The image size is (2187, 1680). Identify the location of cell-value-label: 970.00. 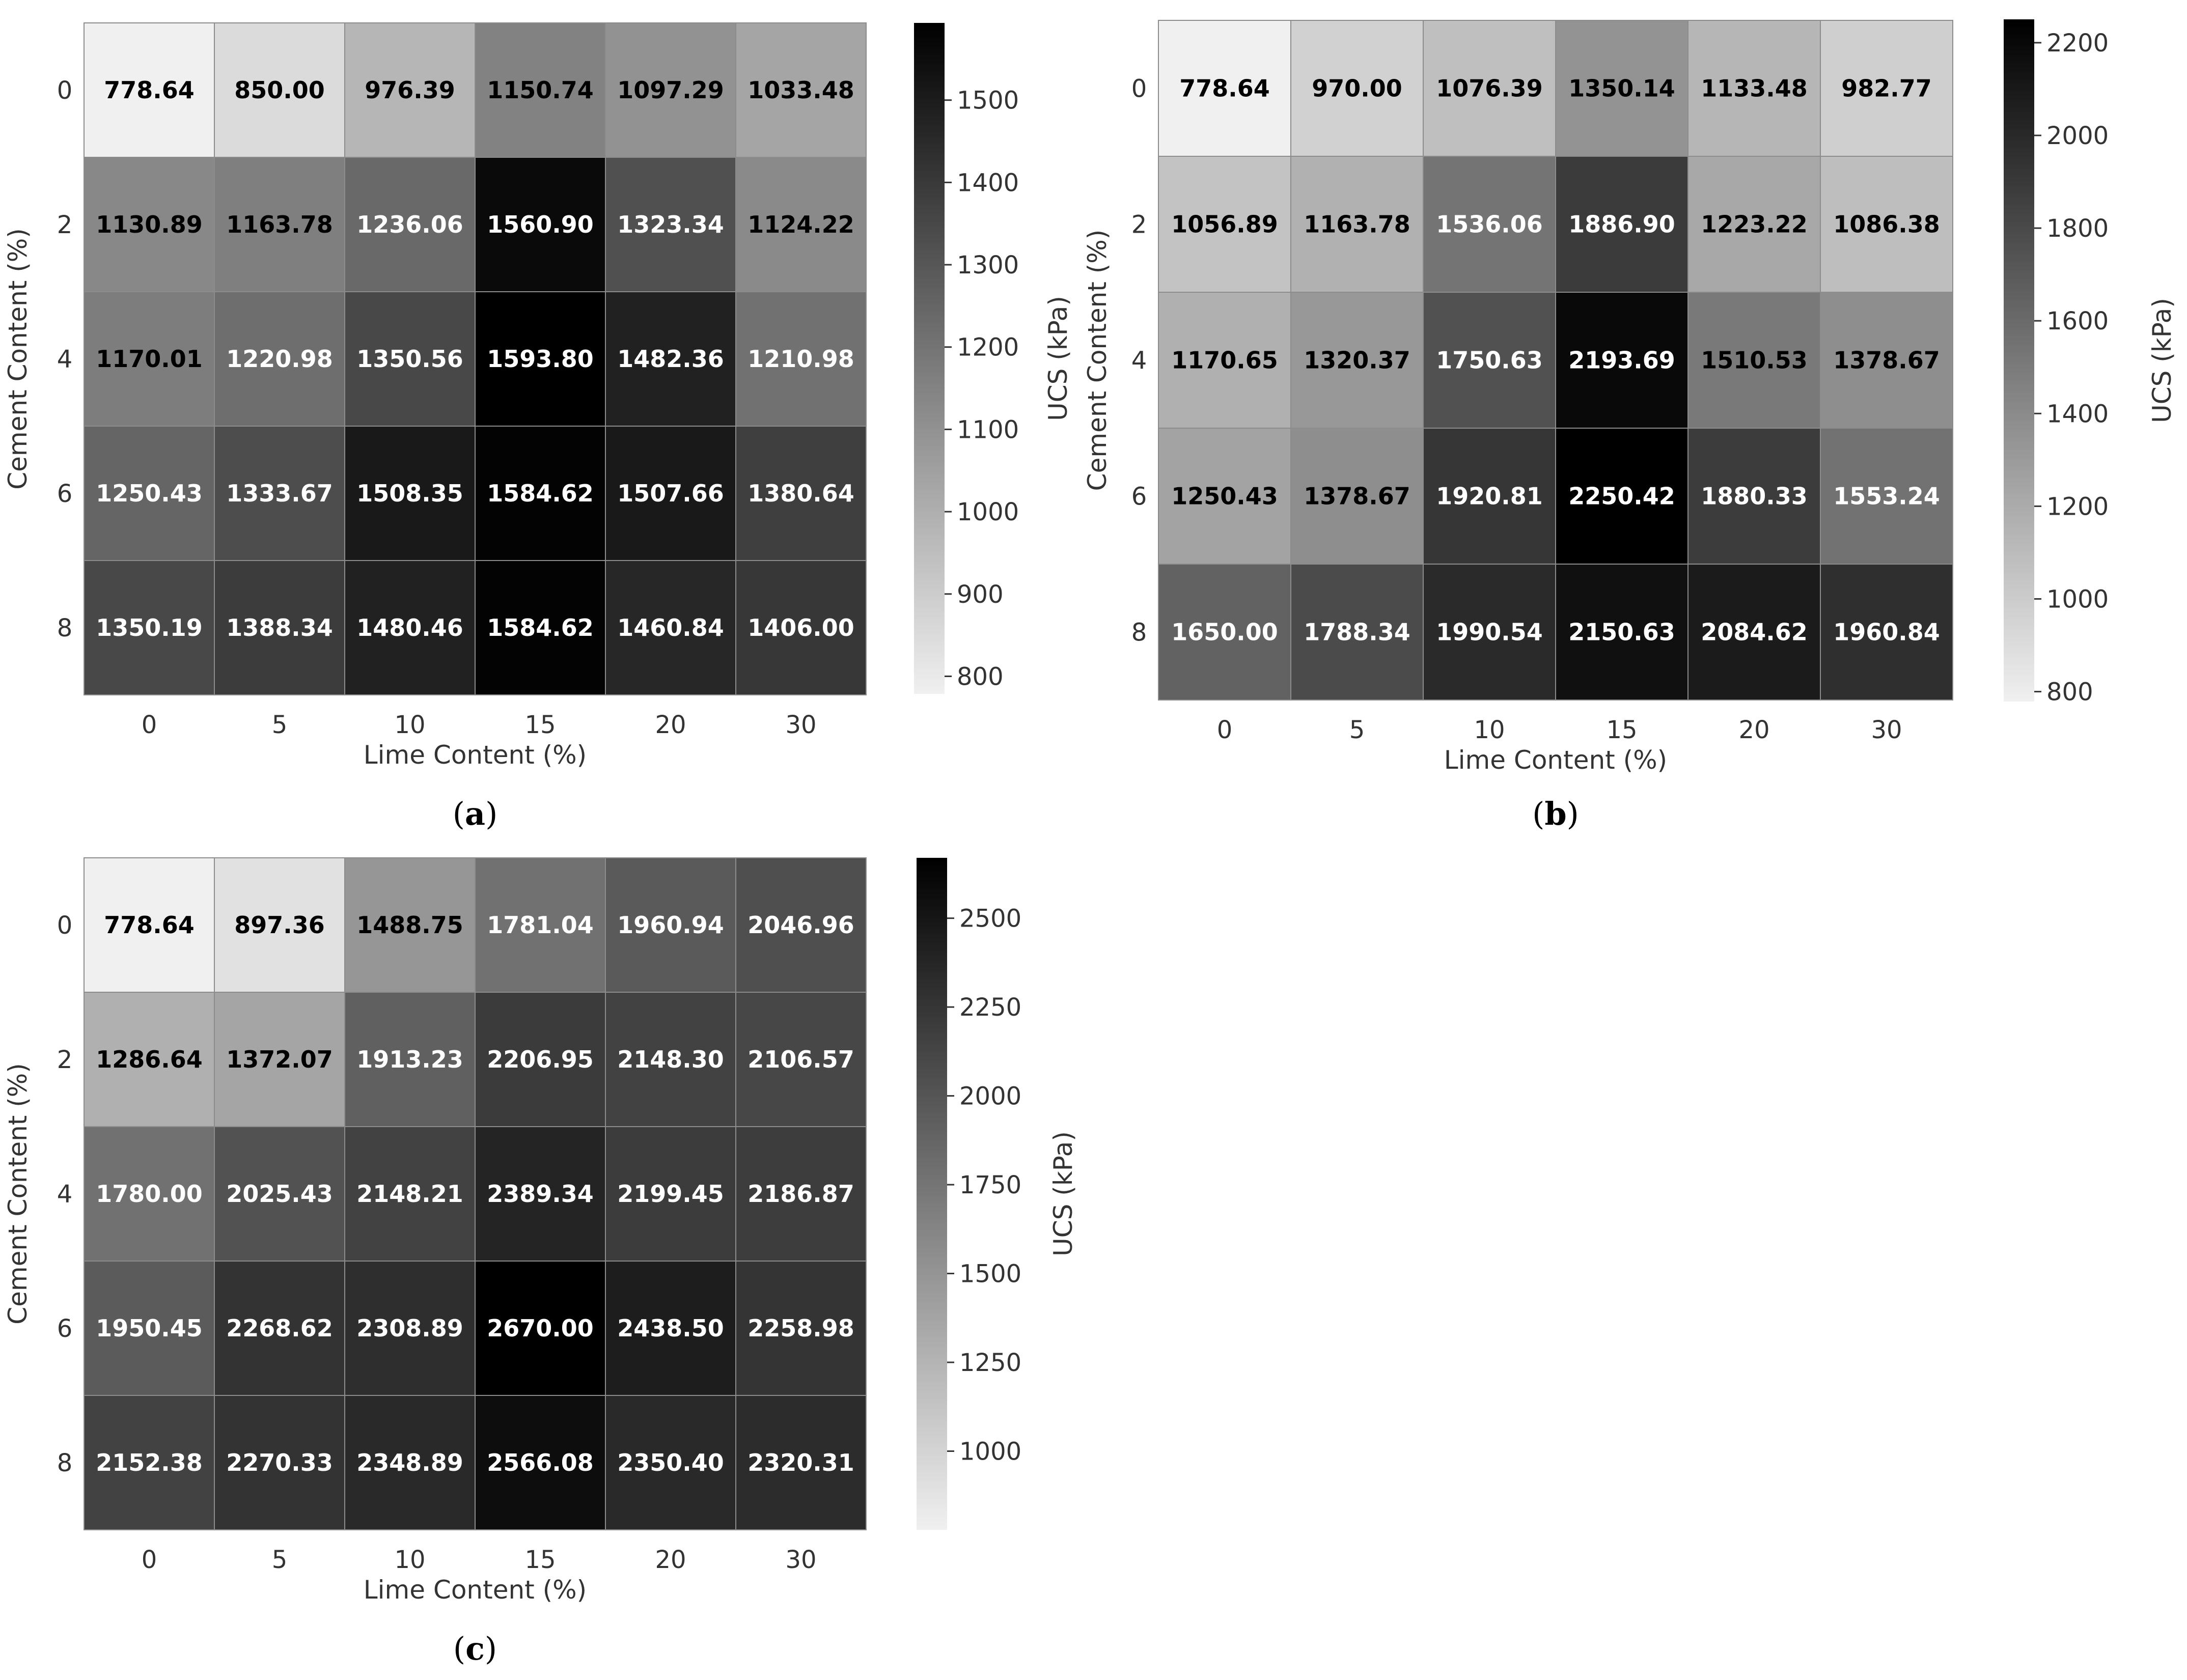
(1357, 88).